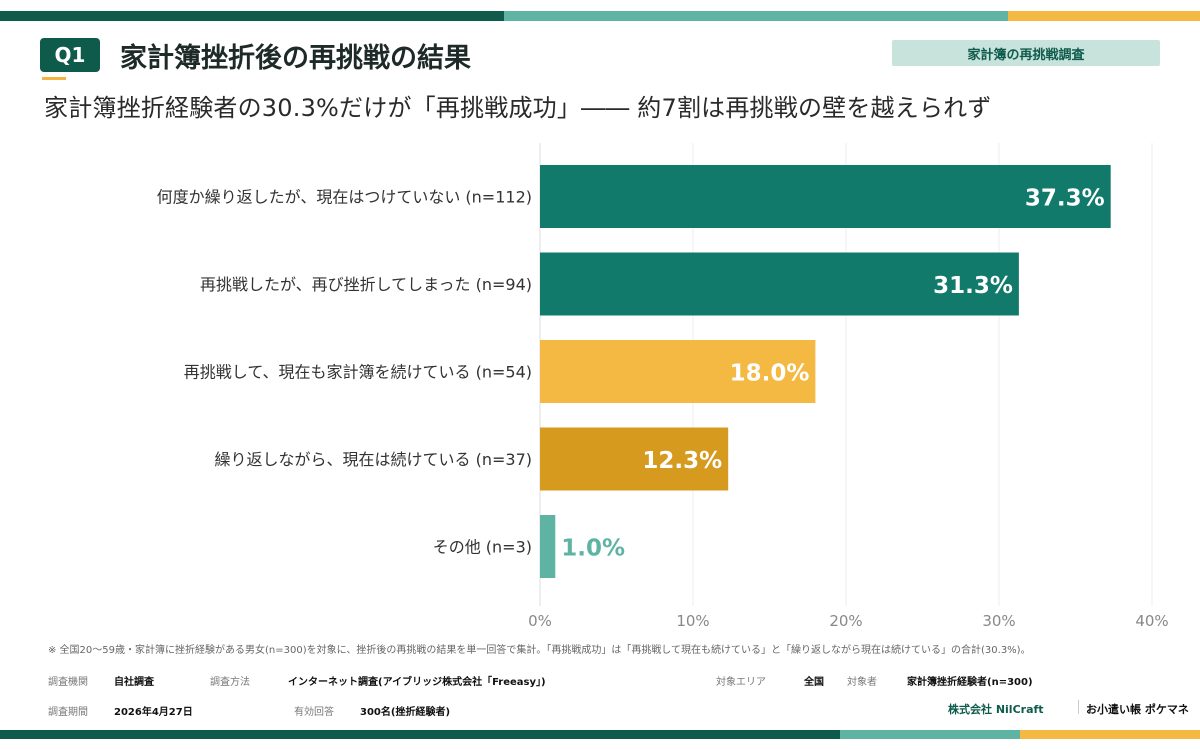 This screenshot has height=750, width=1200. Describe the element at coordinates (405, 712) in the screenshot. I see `responses-value: 300名(挫折経験者)` at that location.